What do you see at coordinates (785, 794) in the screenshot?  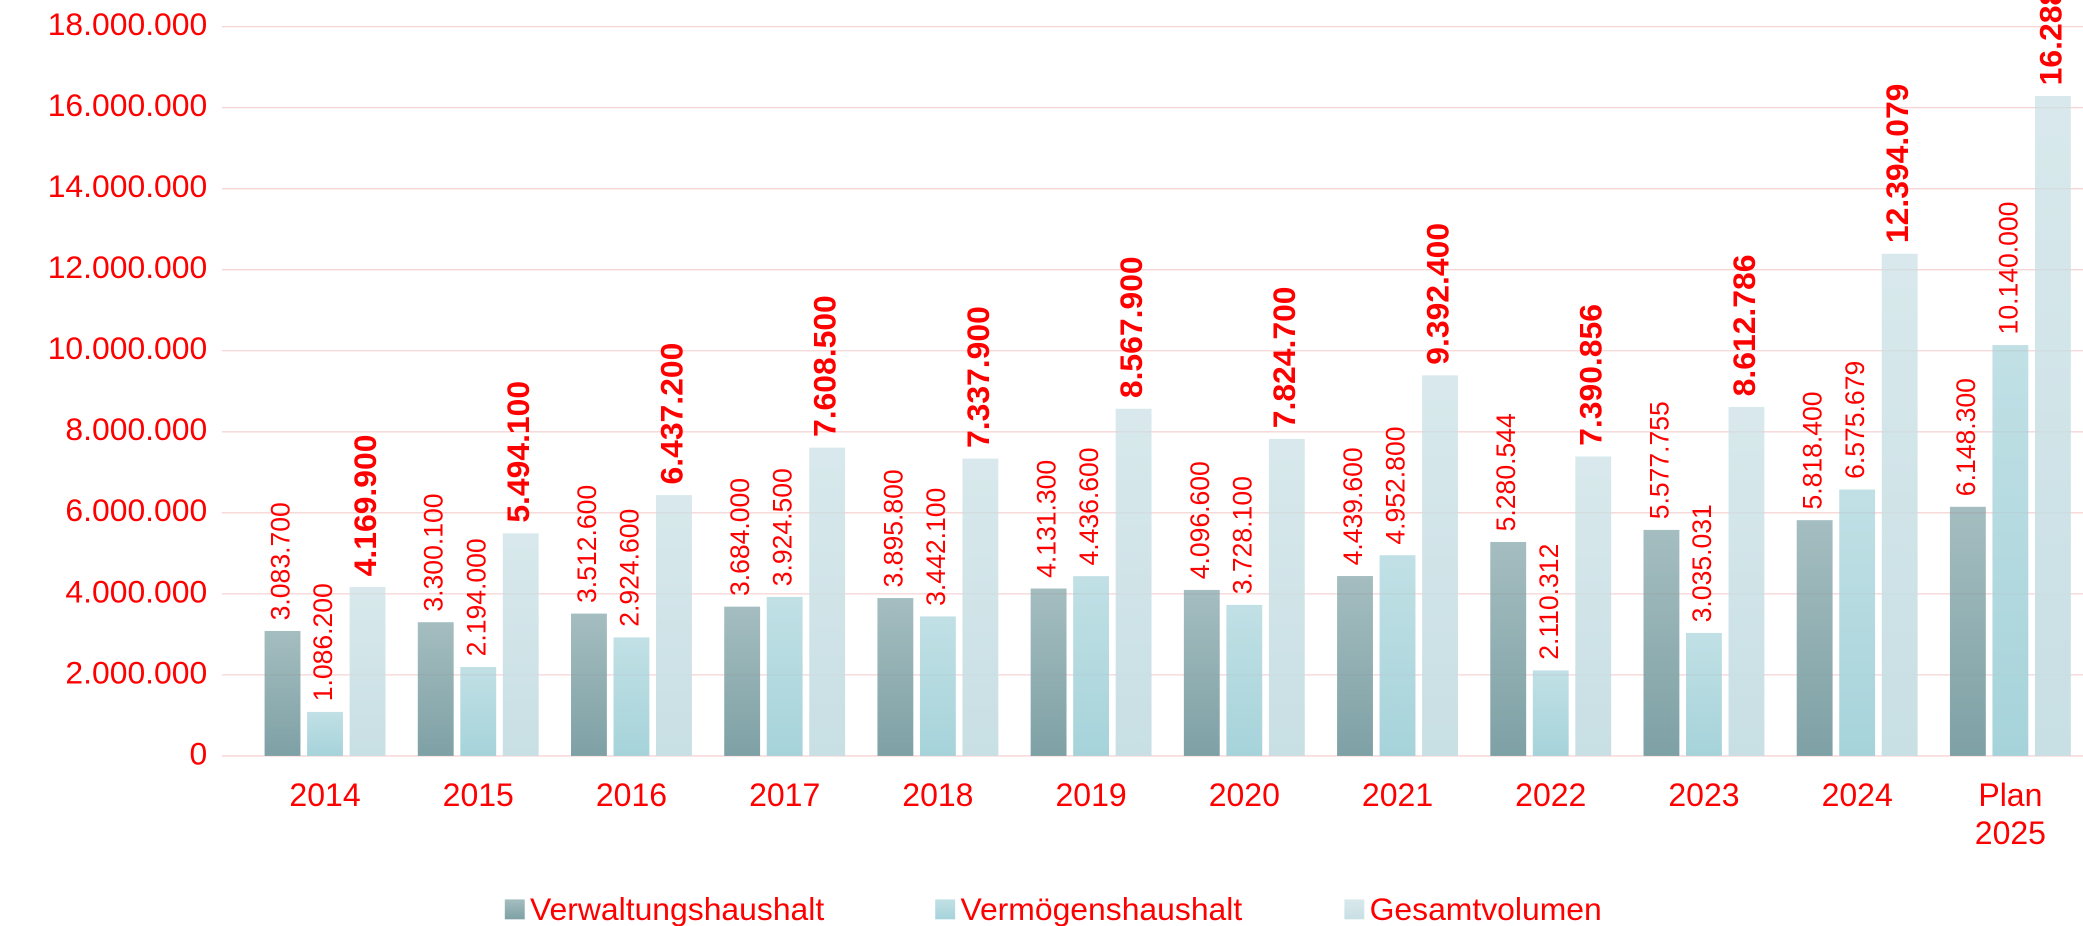 I see `x-tick-label: 2017` at bounding box center [785, 794].